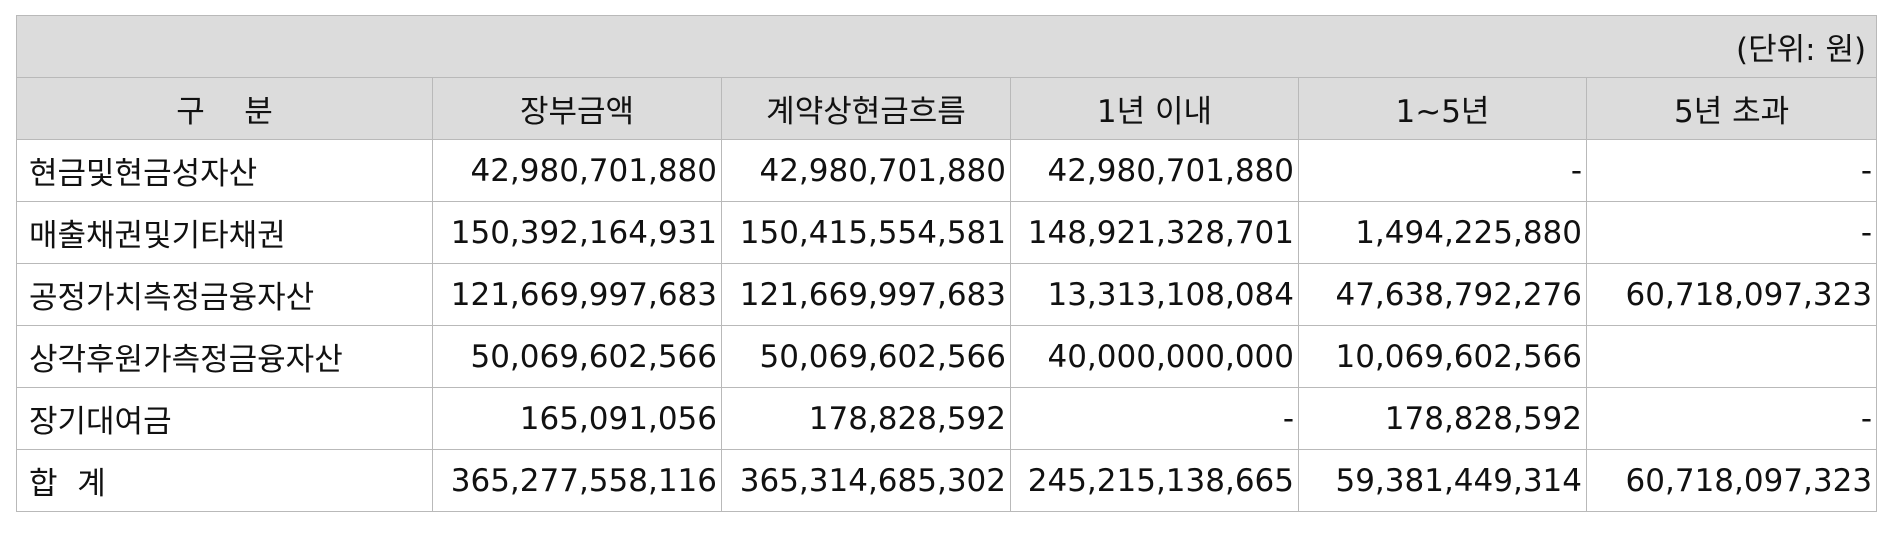  What do you see at coordinates (577, 108) in the screenshot?
I see `header-book-value: 장부금액` at bounding box center [577, 108].